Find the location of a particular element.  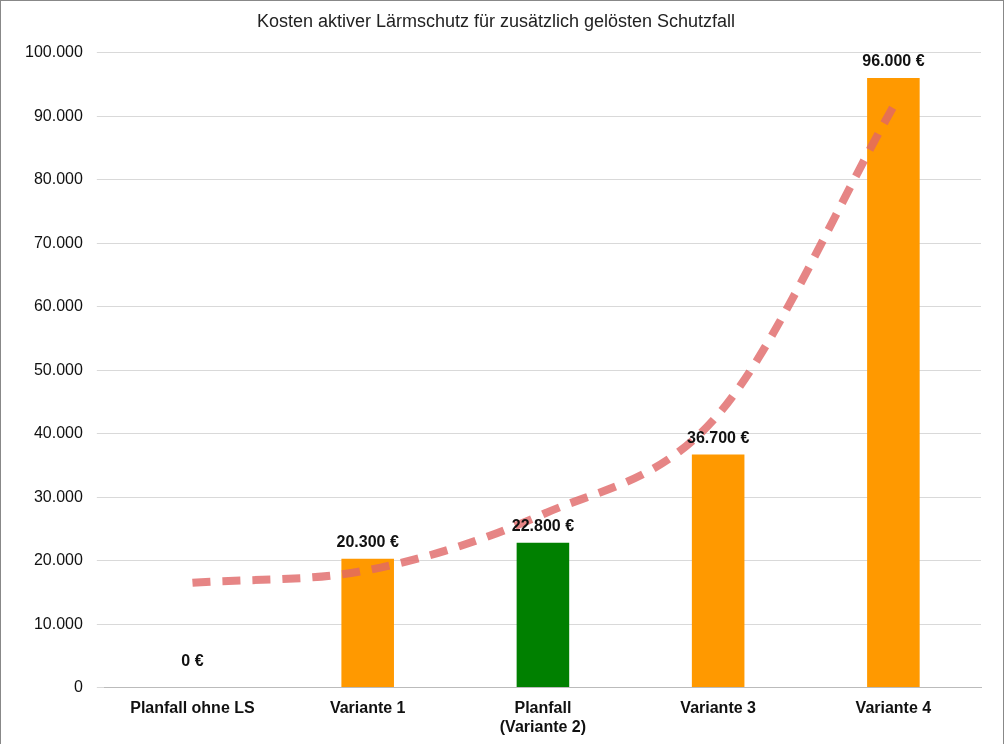

y-tick-label: 30.000 is located at coordinates (58, 496).